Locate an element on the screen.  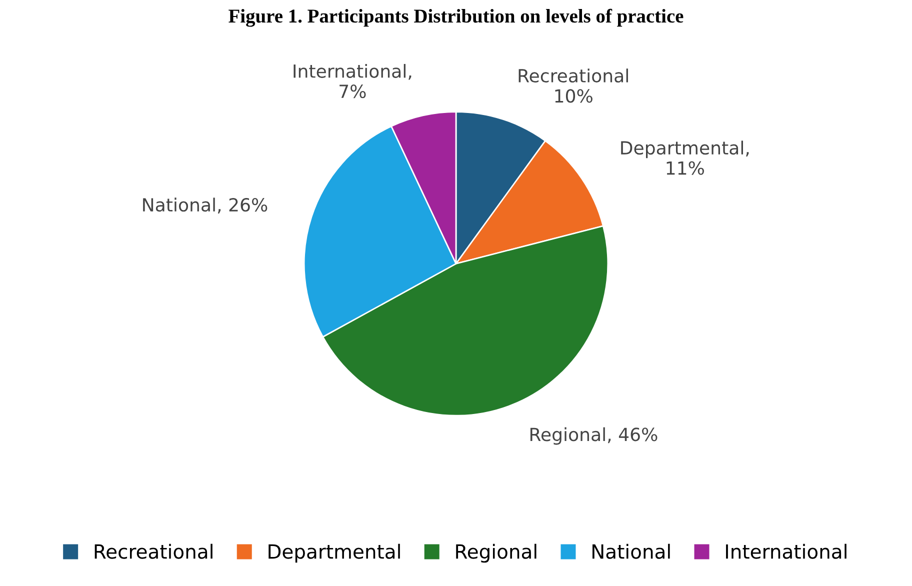
data-label: Regional, 46% is located at coordinates (594, 436).